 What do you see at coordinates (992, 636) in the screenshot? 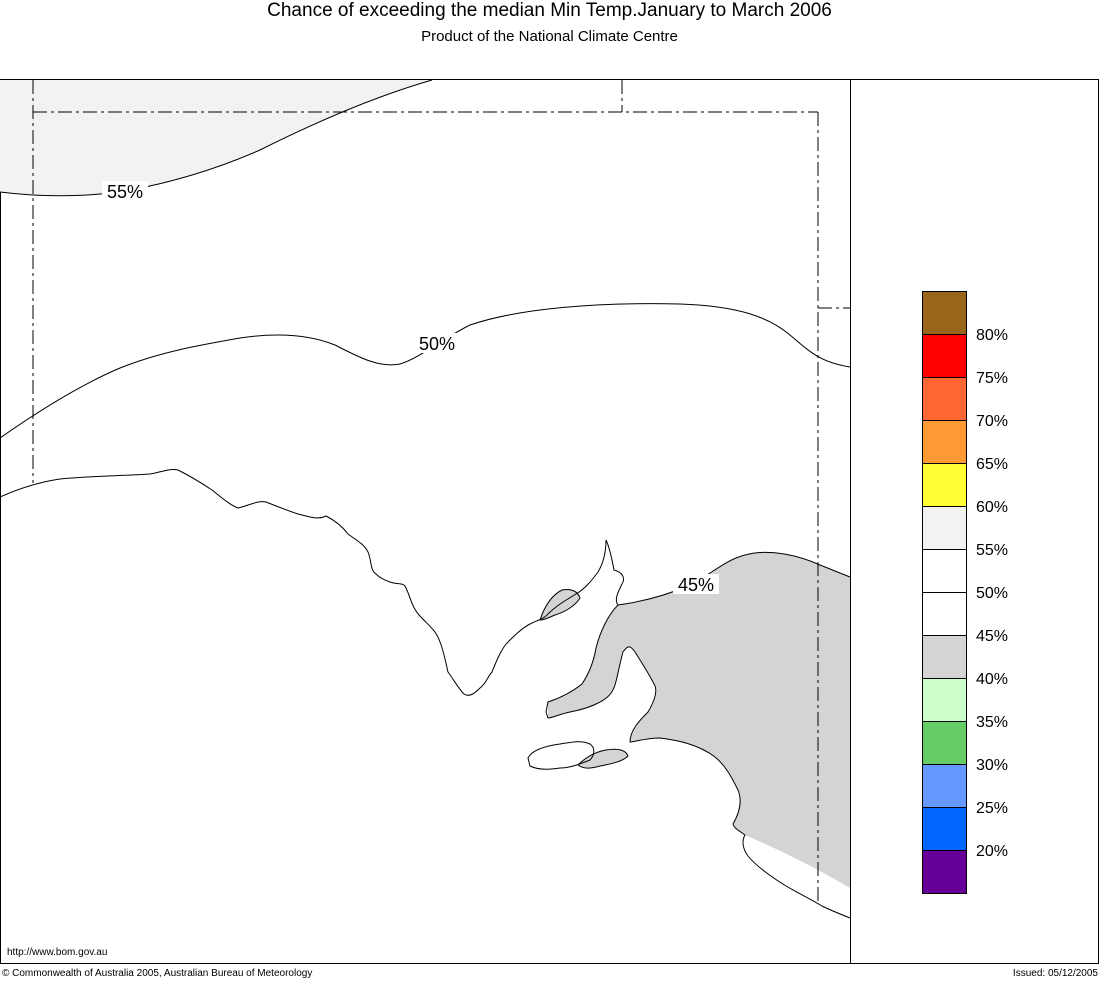
I see `legend-label: 45%` at bounding box center [992, 636].